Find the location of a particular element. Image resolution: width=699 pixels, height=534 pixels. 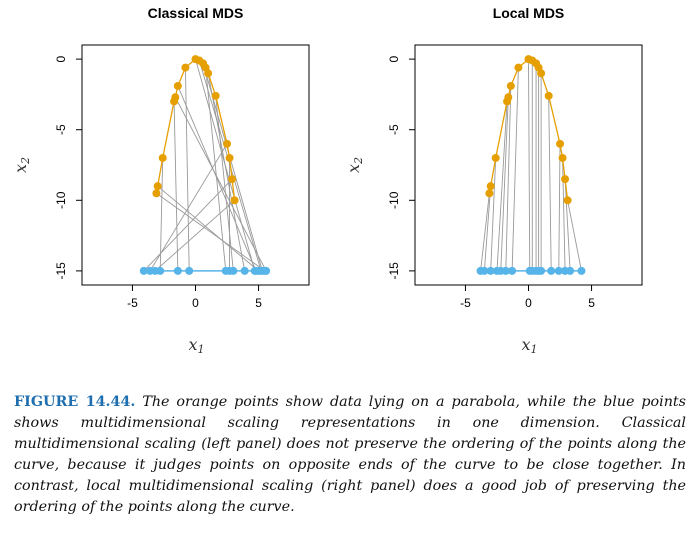

parabola-line is located at coordinates (195, 129).